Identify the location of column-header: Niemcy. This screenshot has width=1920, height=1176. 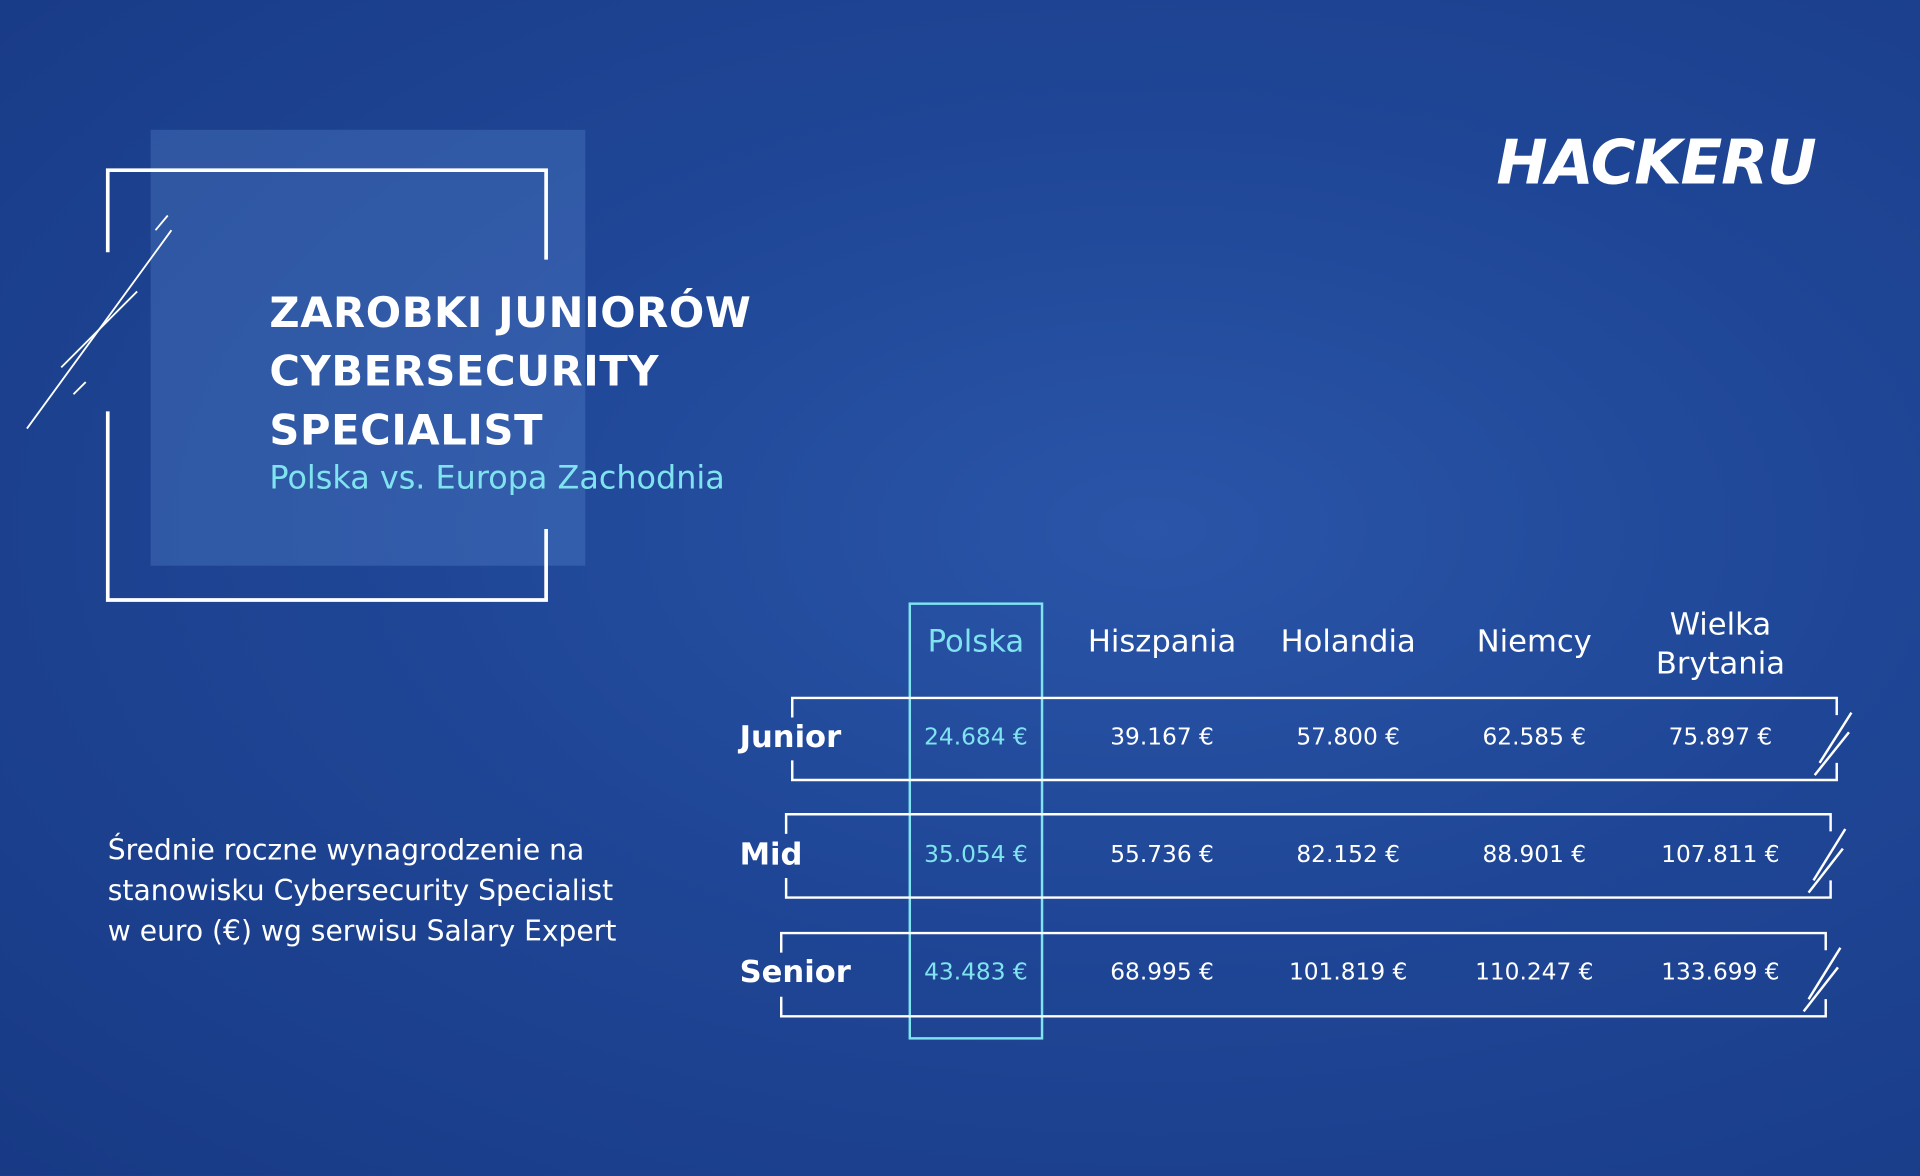
(1534, 641).